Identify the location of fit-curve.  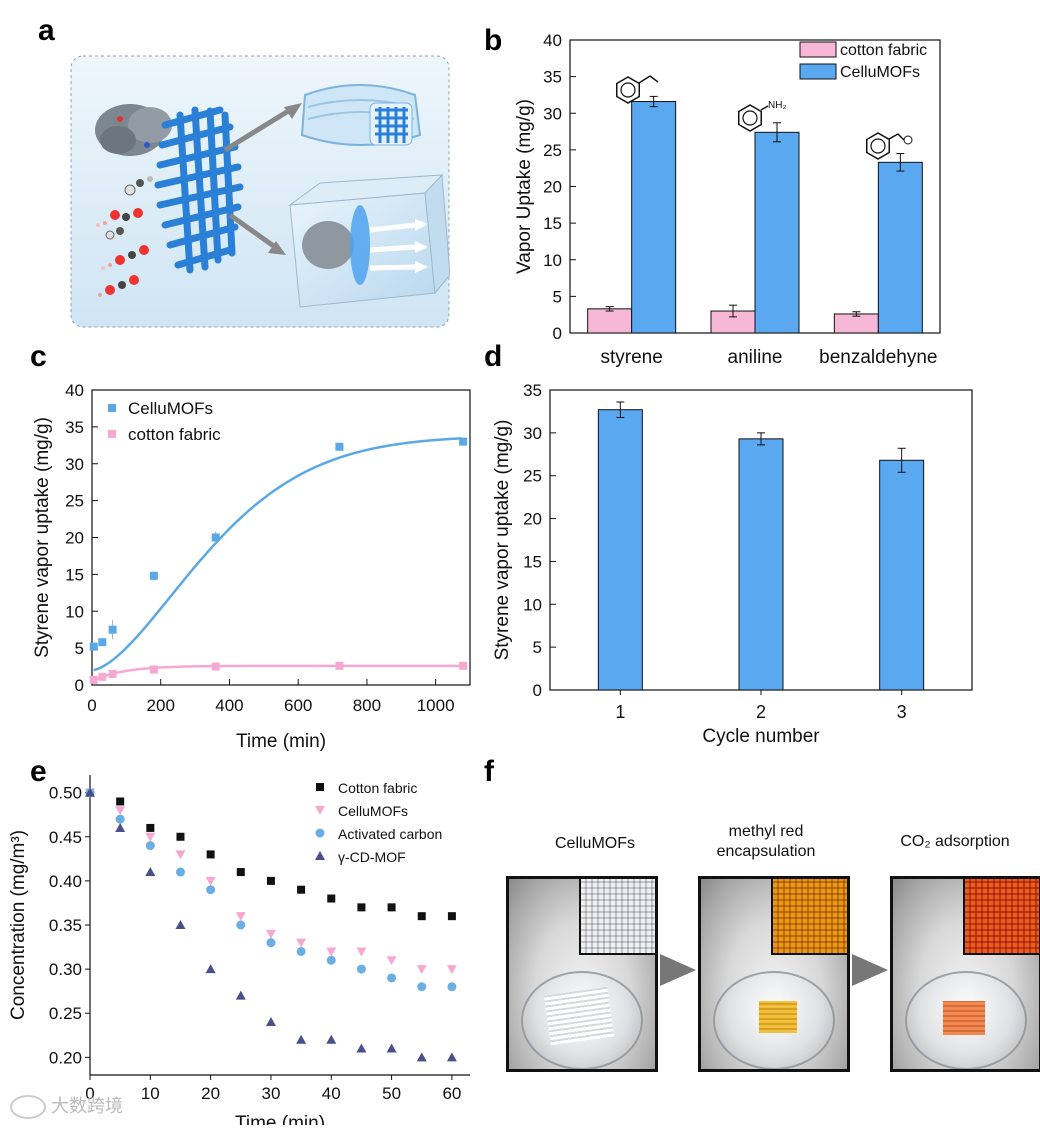
(277, 673).